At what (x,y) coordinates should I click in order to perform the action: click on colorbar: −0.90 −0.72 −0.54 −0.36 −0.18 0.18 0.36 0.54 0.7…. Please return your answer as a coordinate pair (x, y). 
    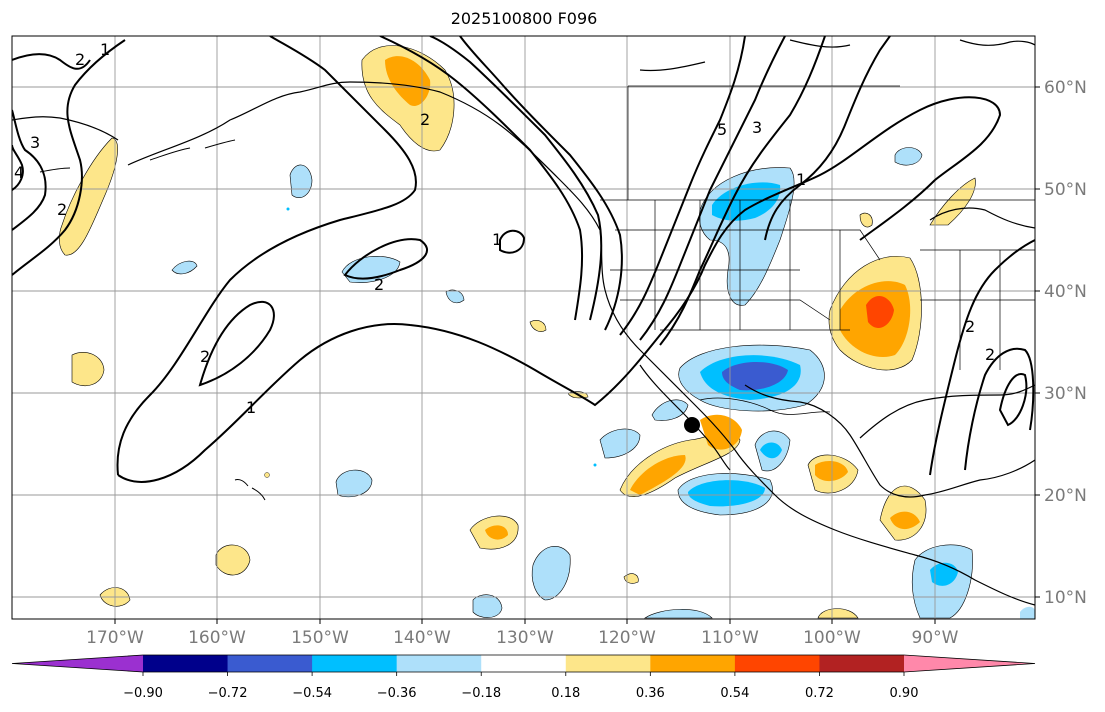
    Looking at the image, I should click on (523, 677).